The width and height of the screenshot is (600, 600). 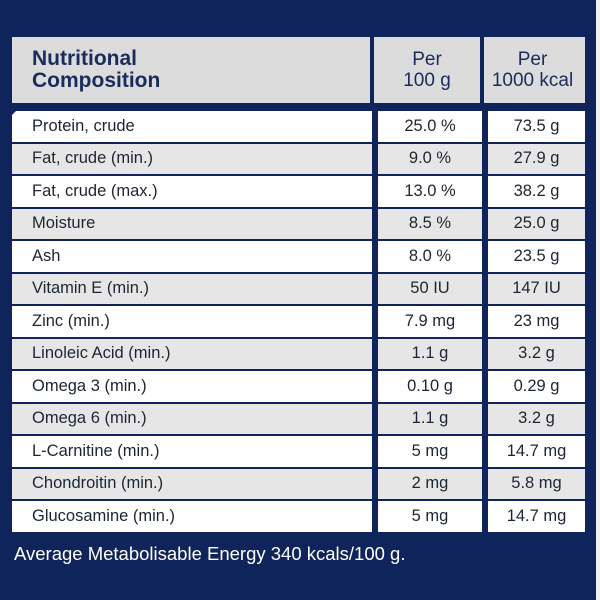 I want to click on nutrient-name: Chondroitin (min.), so click(x=192, y=483).